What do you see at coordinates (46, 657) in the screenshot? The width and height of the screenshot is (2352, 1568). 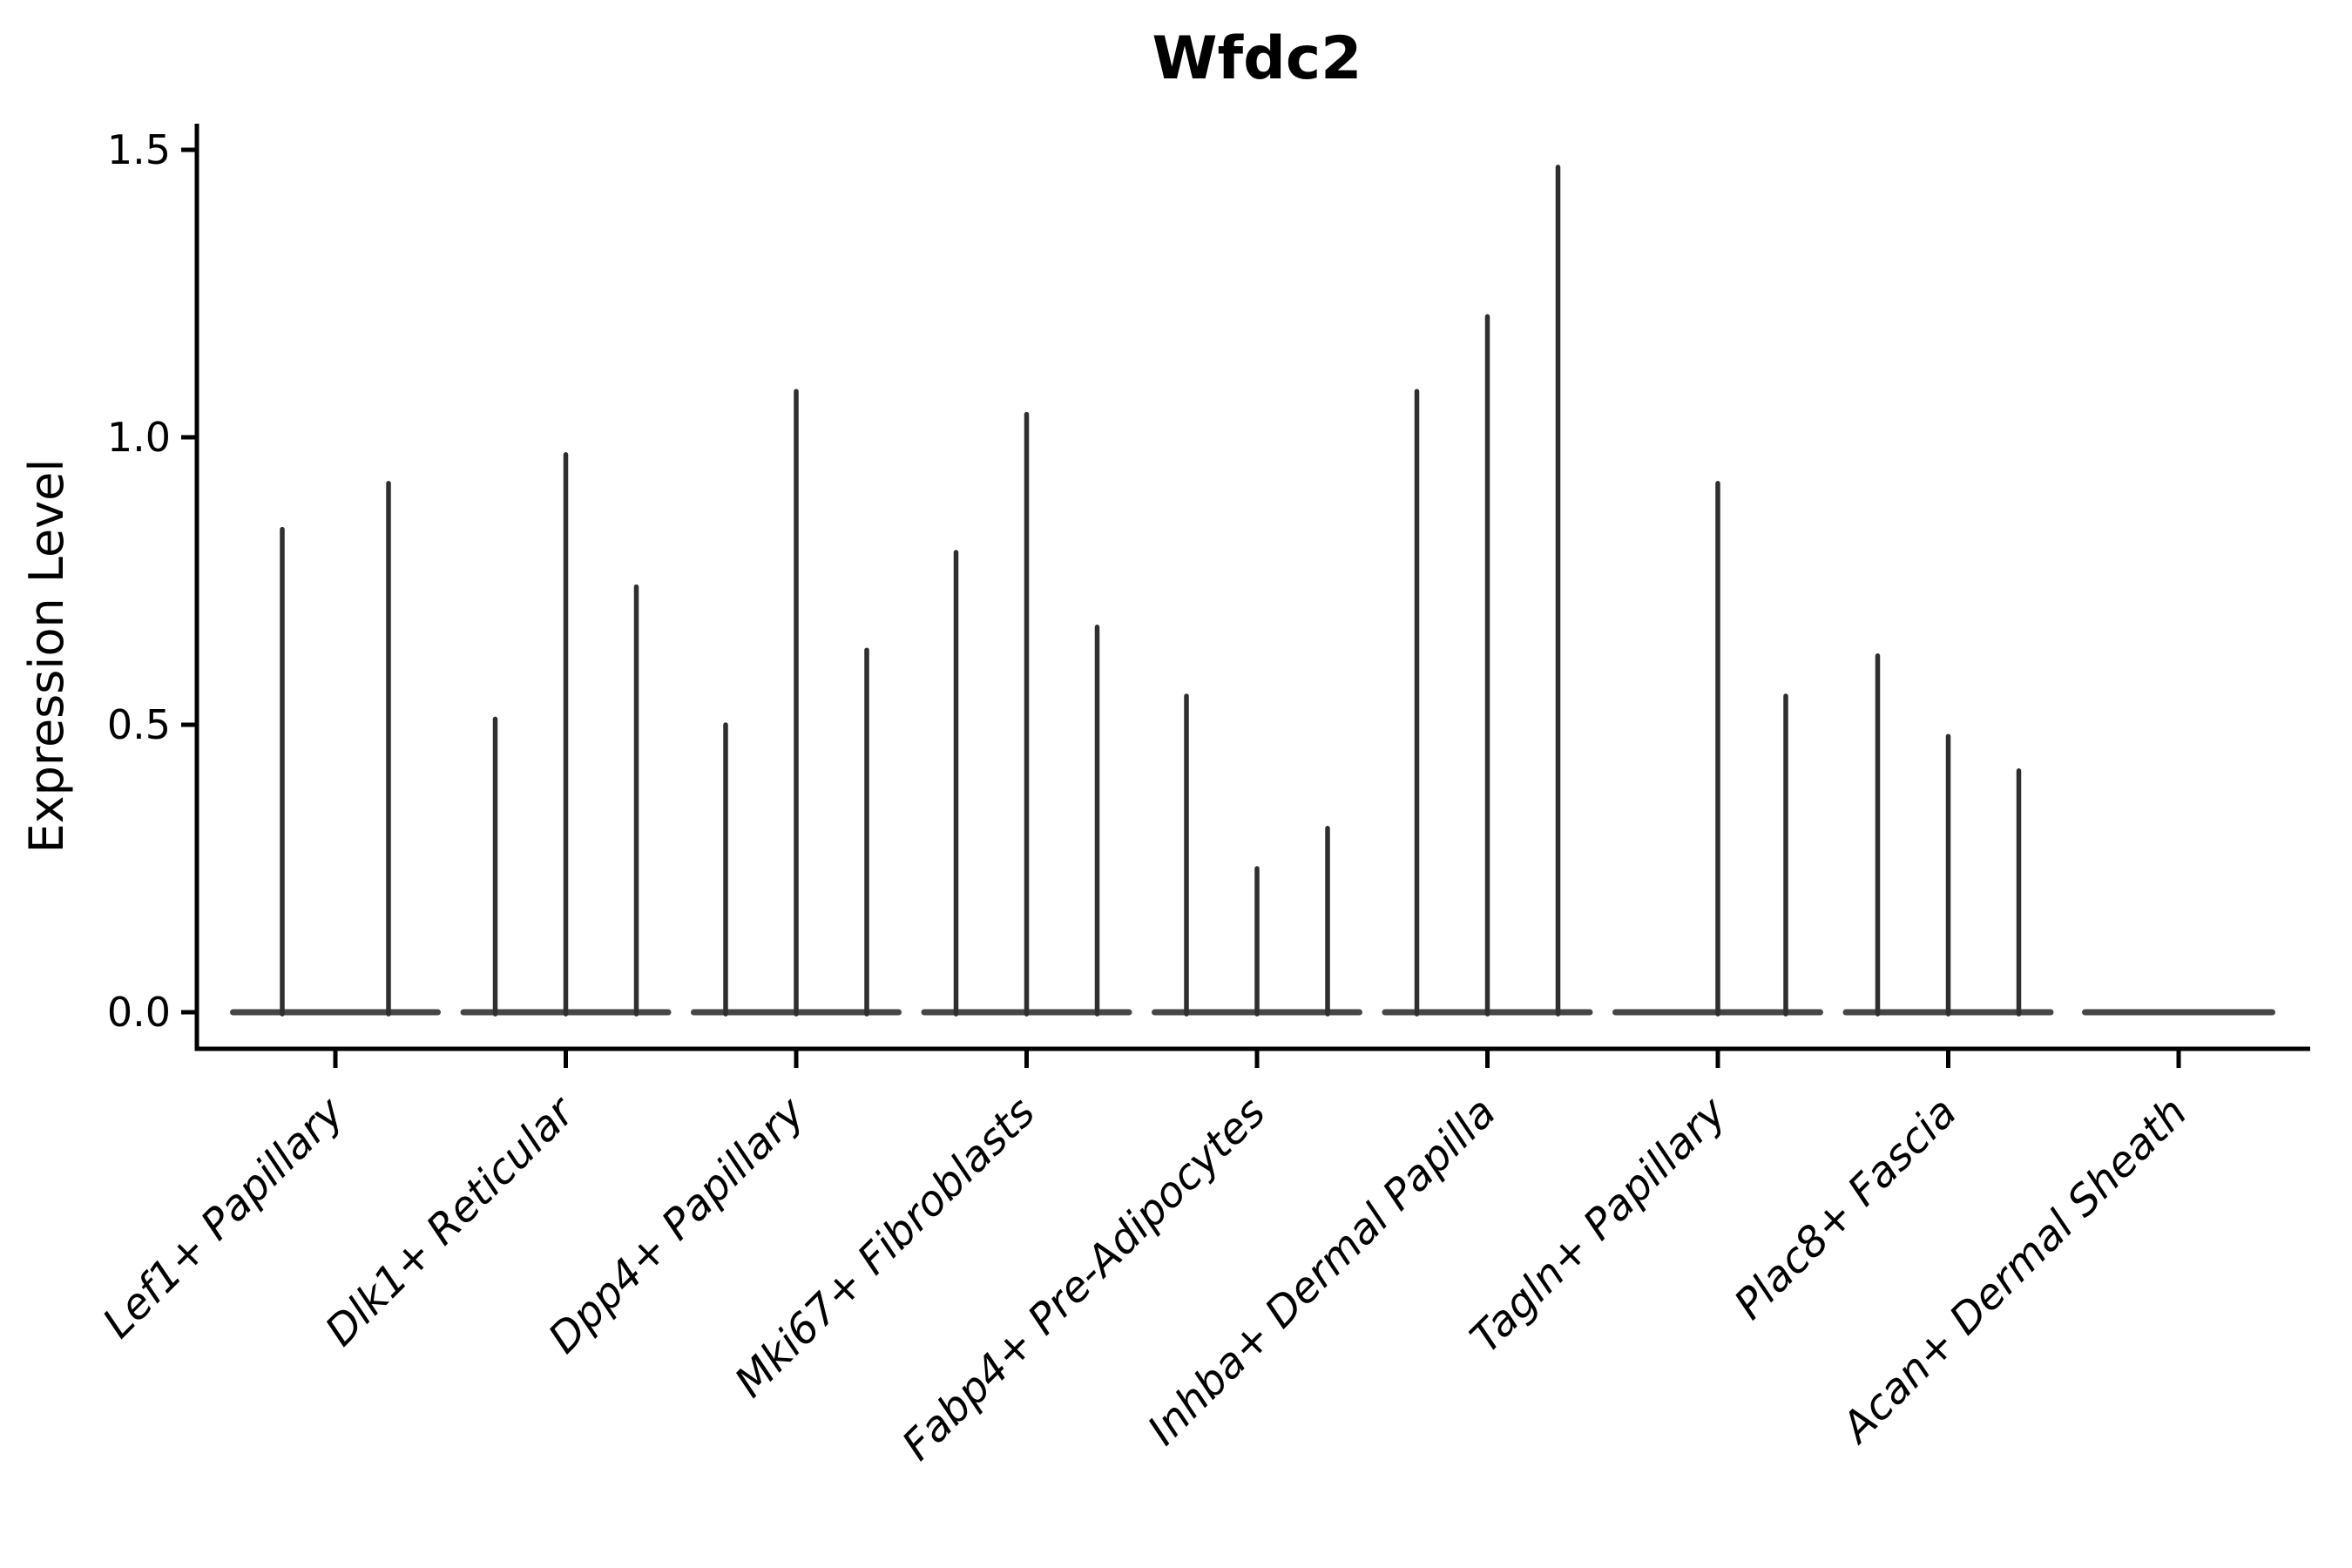 I see `y-axis-label: Expression Level` at bounding box center [46, 657].